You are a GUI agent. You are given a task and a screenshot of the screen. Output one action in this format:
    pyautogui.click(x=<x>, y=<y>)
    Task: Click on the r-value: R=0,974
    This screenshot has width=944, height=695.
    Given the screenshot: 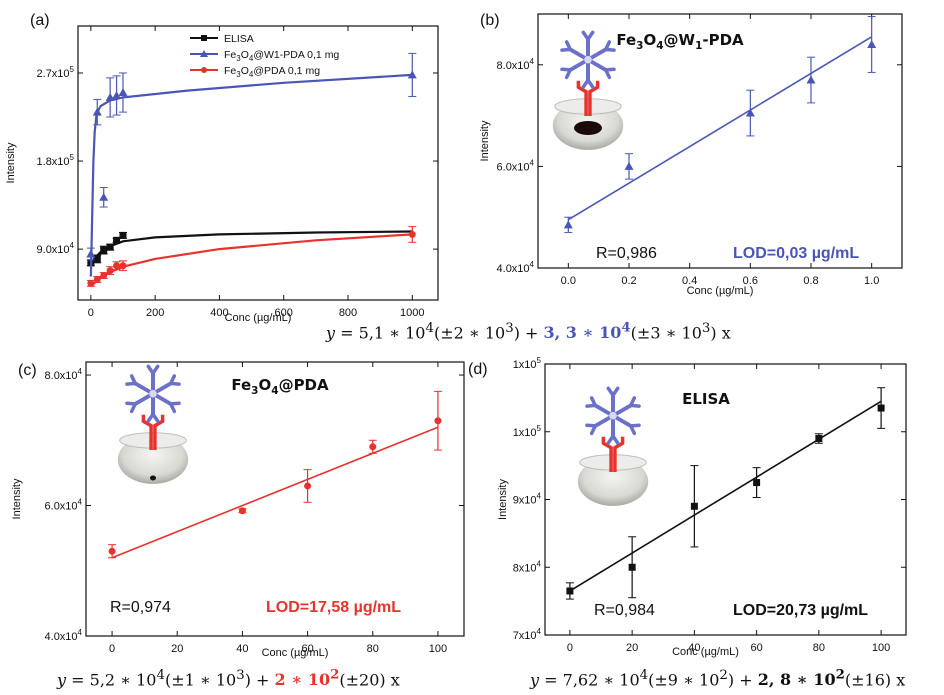 What is the action you would take?
    pyautogui.click(x=140, y=607)
    